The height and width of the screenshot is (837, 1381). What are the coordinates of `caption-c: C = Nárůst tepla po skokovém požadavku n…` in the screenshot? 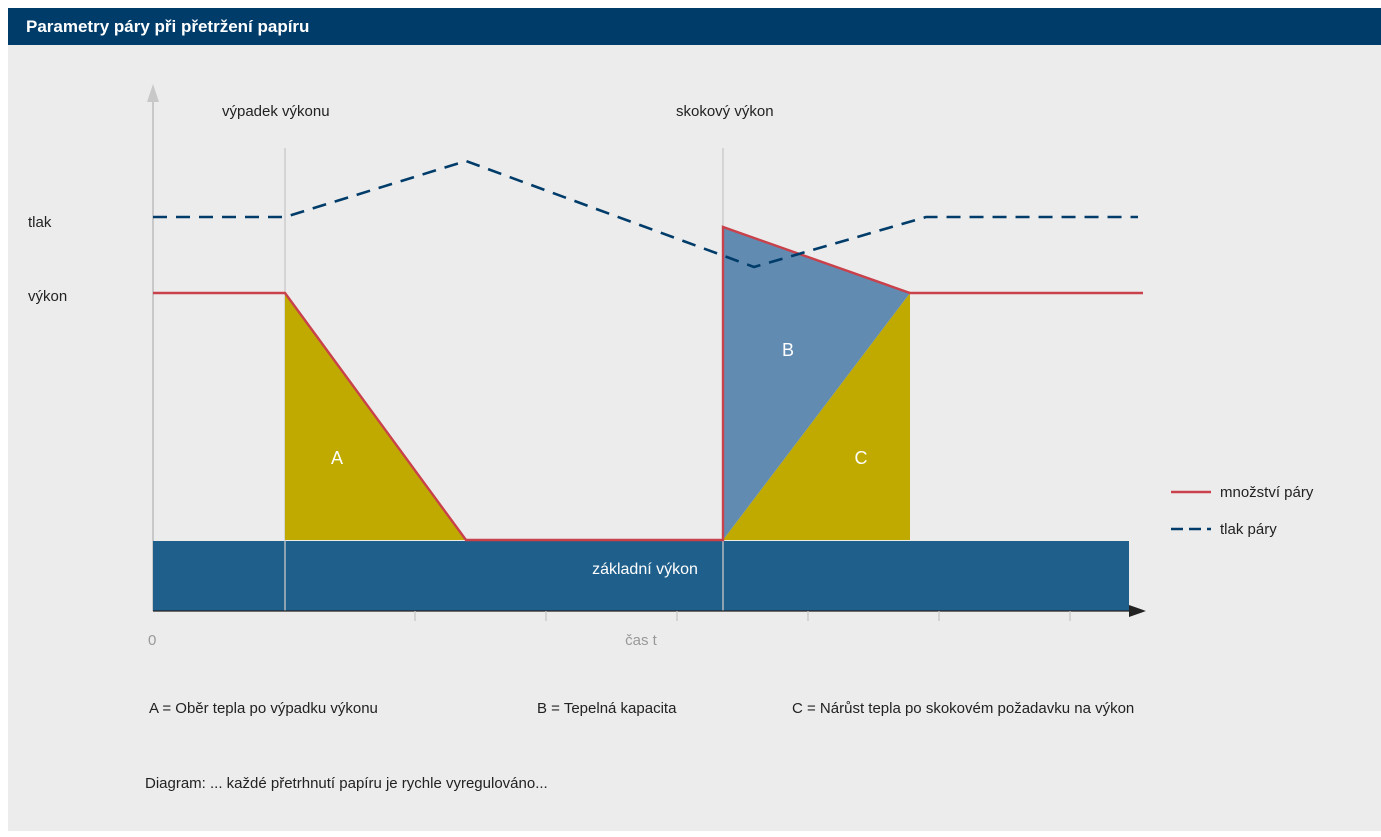 It's located at (963, 708).